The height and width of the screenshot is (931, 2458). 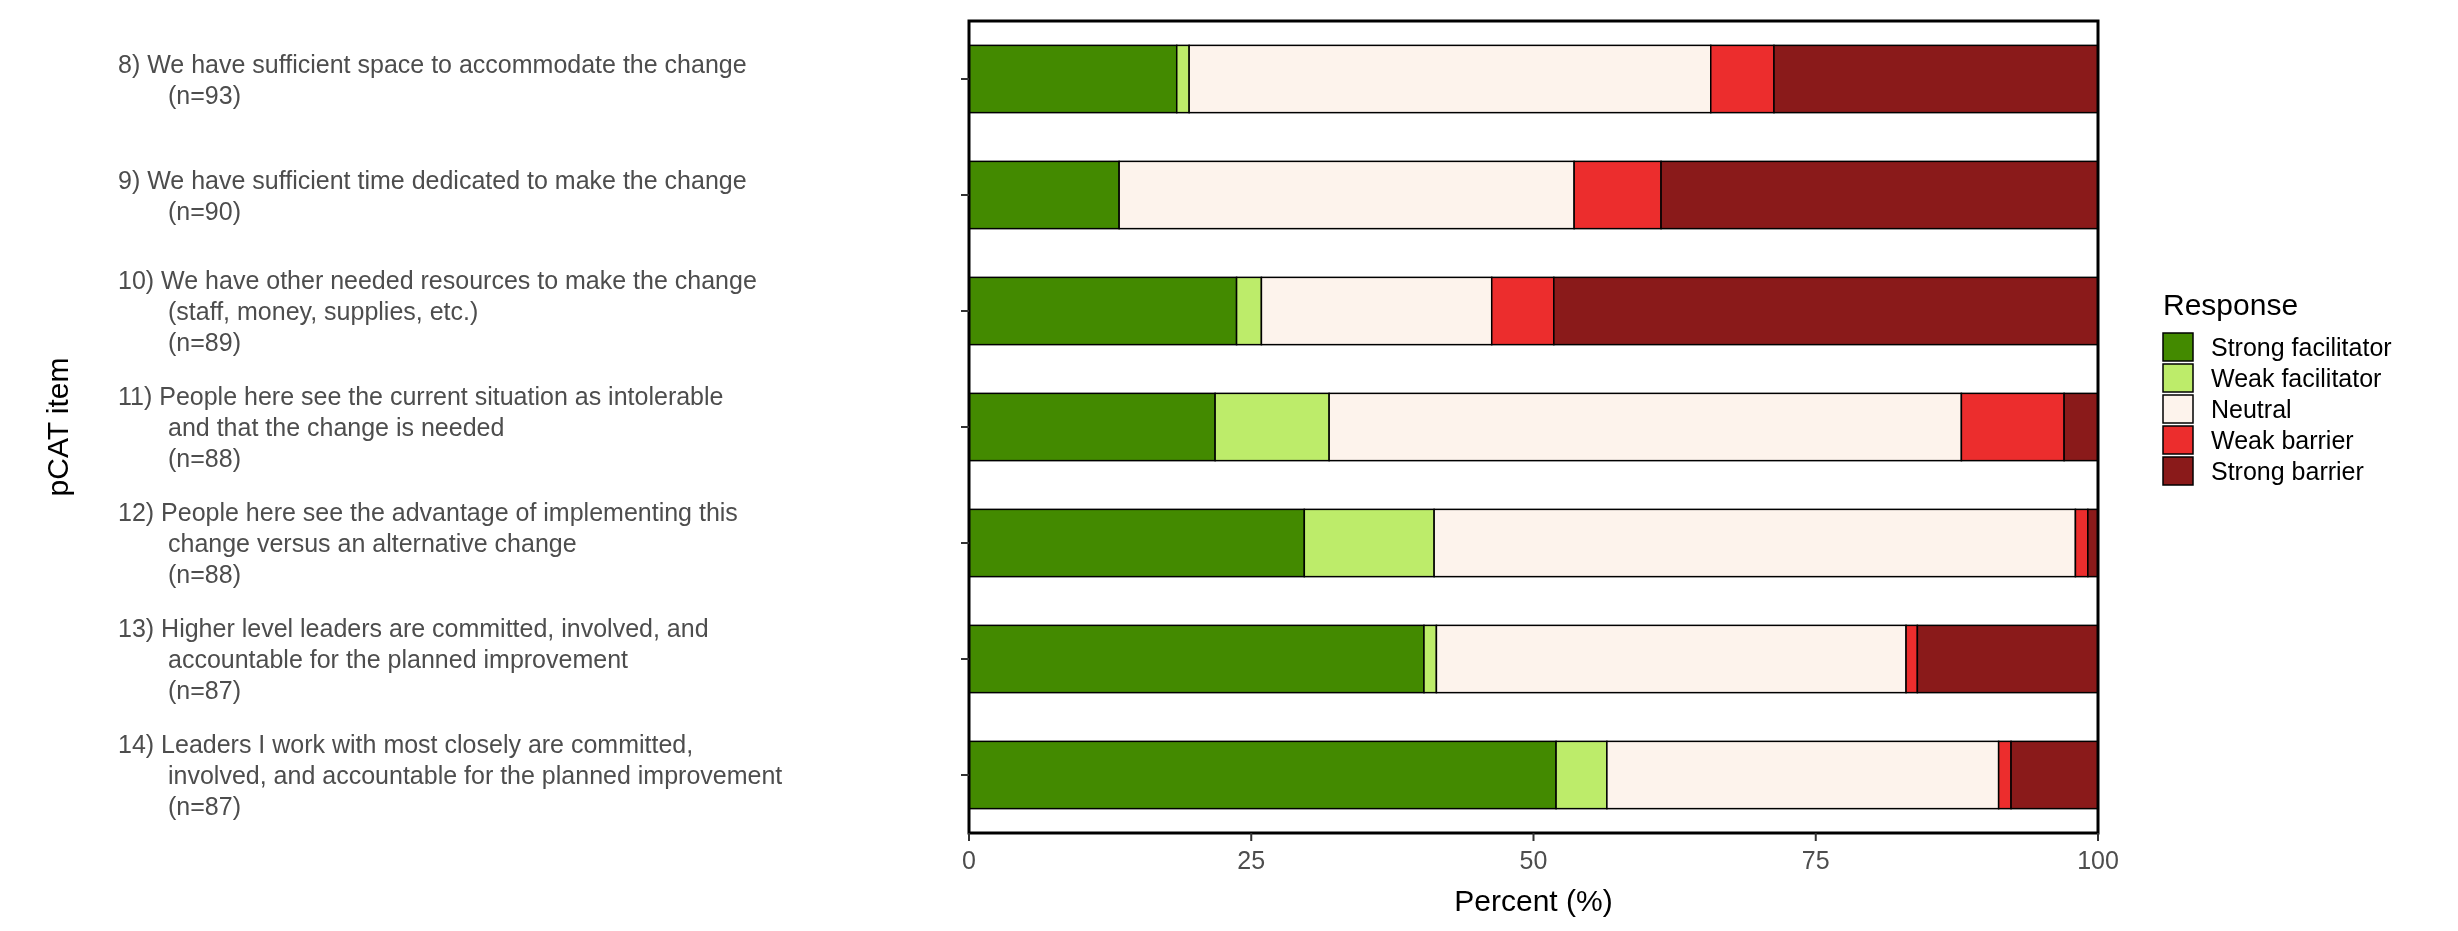 I want to click on legend-label: Strong facilitator, so click(x=2301, y=347).